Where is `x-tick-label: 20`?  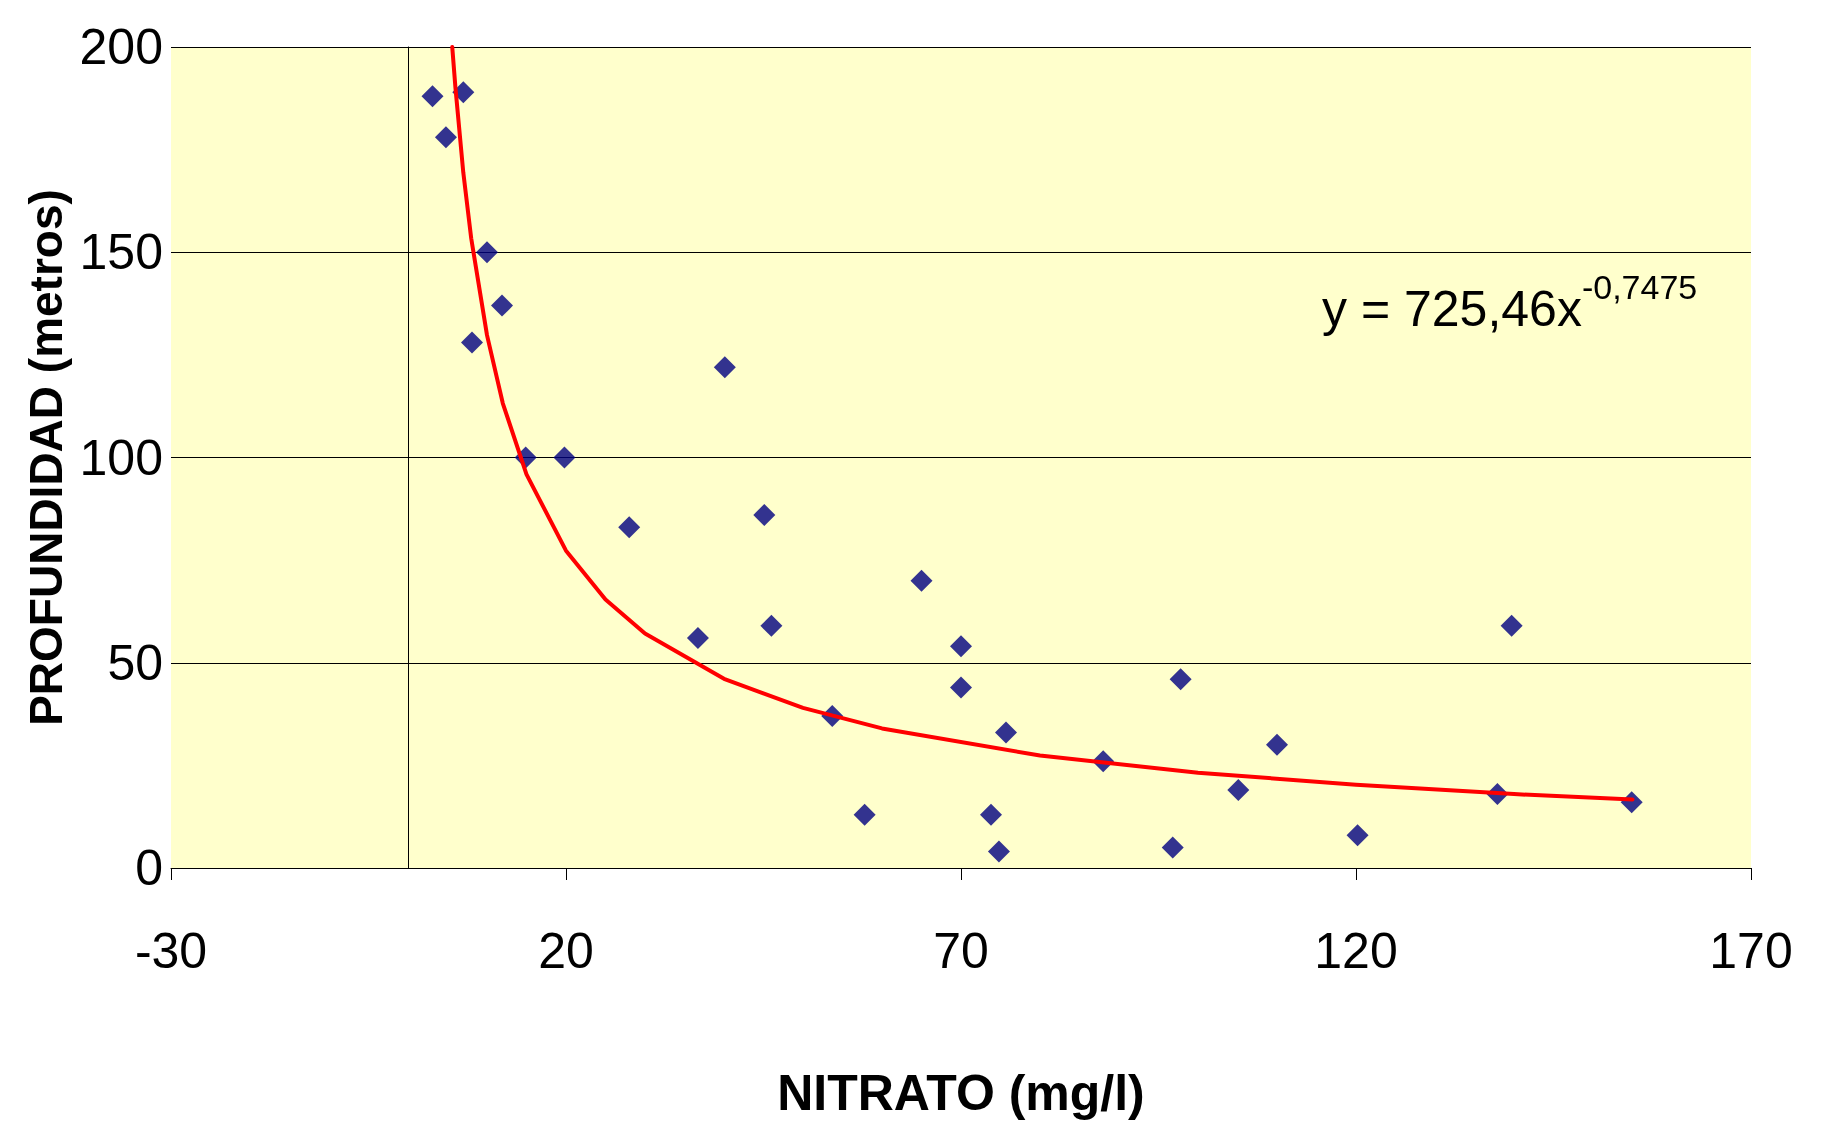
x-tick-label: 20 is located at coordinates (566, 951).